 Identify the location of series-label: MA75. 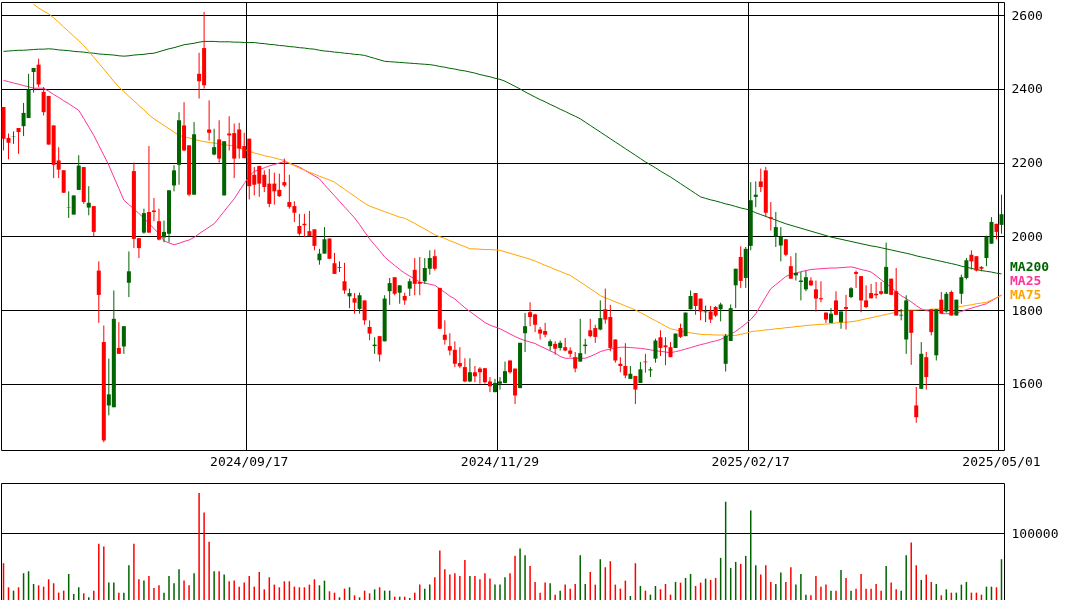
(1026, 295).